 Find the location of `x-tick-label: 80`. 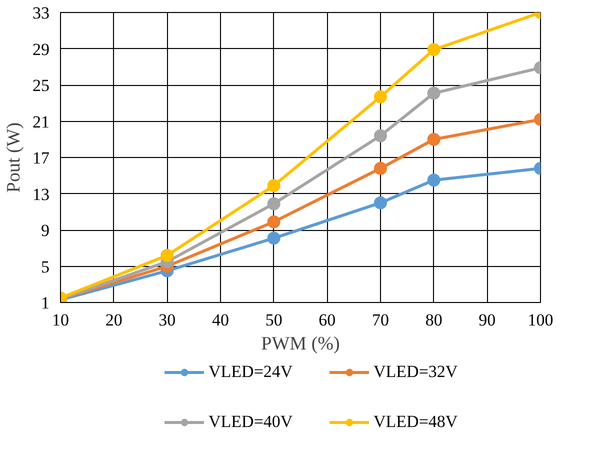

x-tick-label: 80 is located at coordinates (433, 320).